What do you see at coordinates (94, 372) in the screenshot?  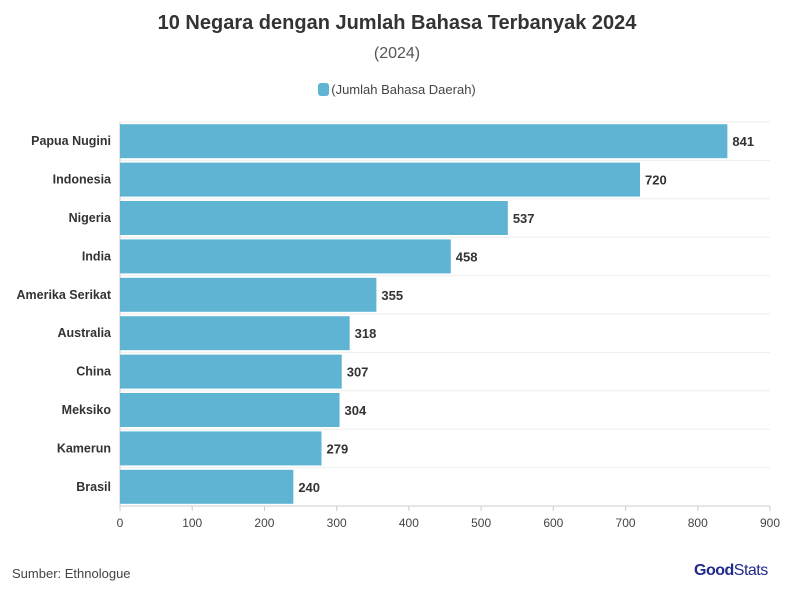 I see `category-label: China` at bounding box center [94, 372].